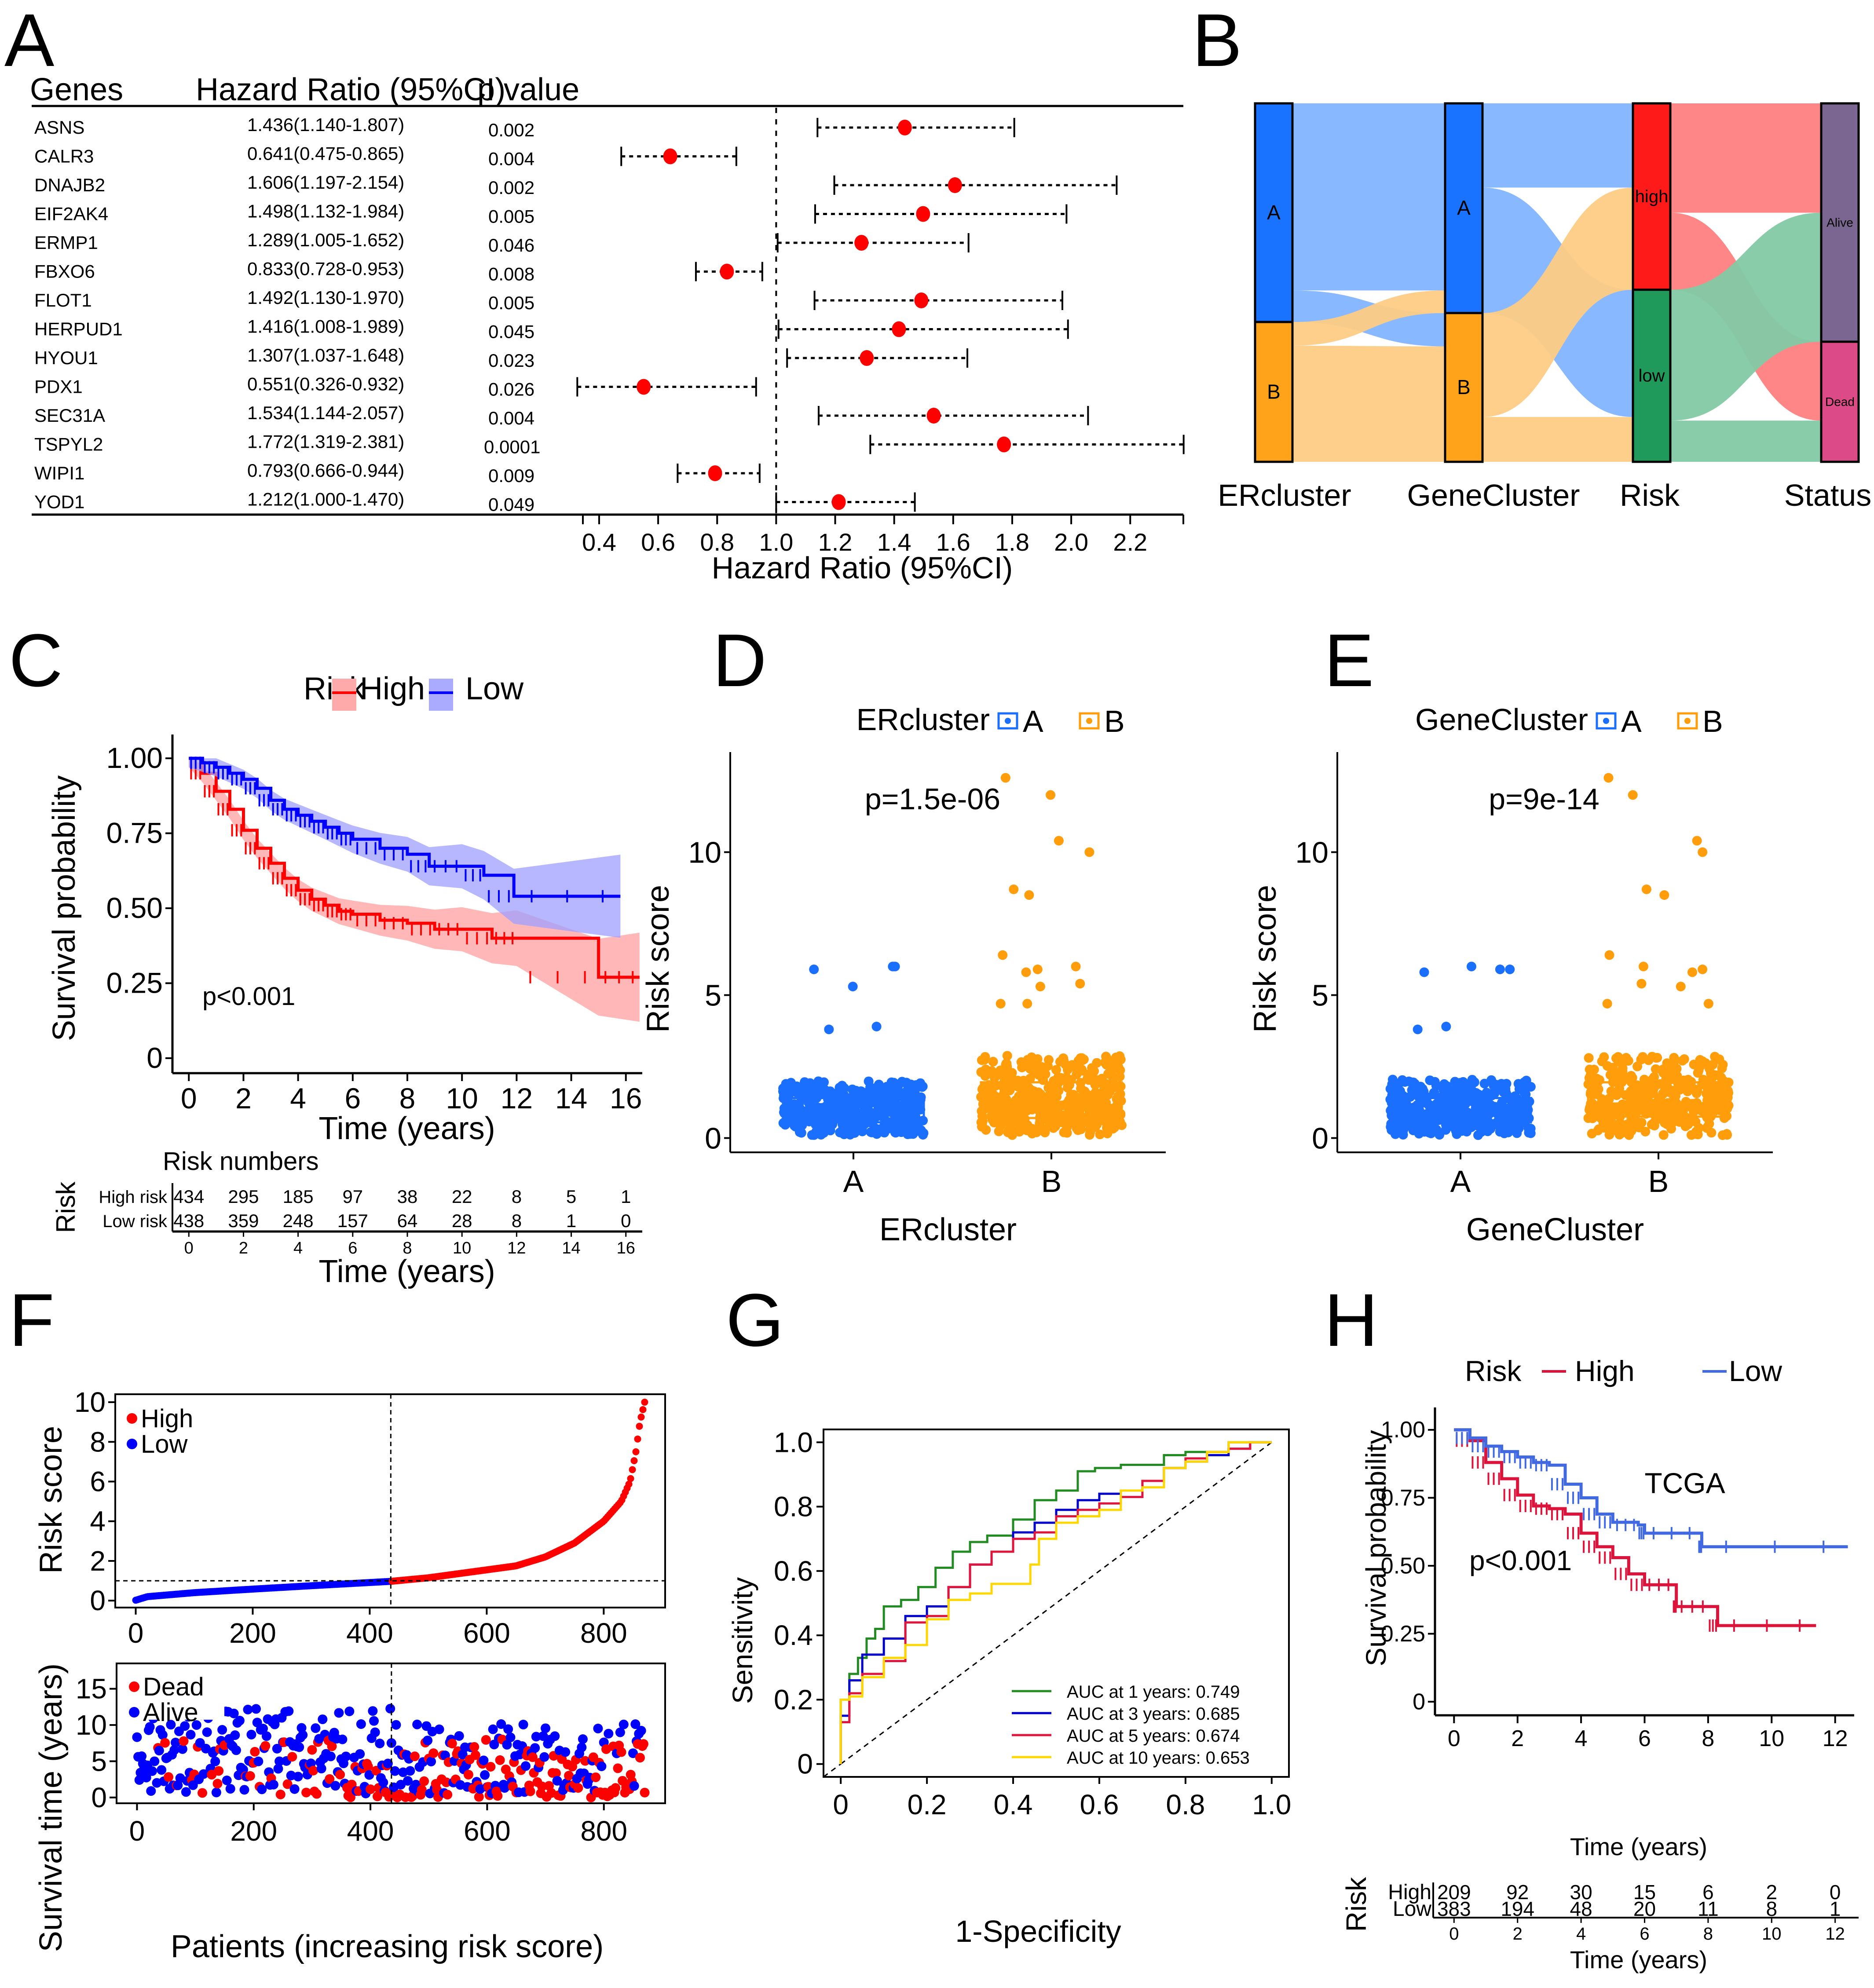 This screenshot has height=1988, width=1874. Describe the element at coordinates (1185, 1804) in the screenshot. I see `roc-x-tick-label: 0.8` at that location.